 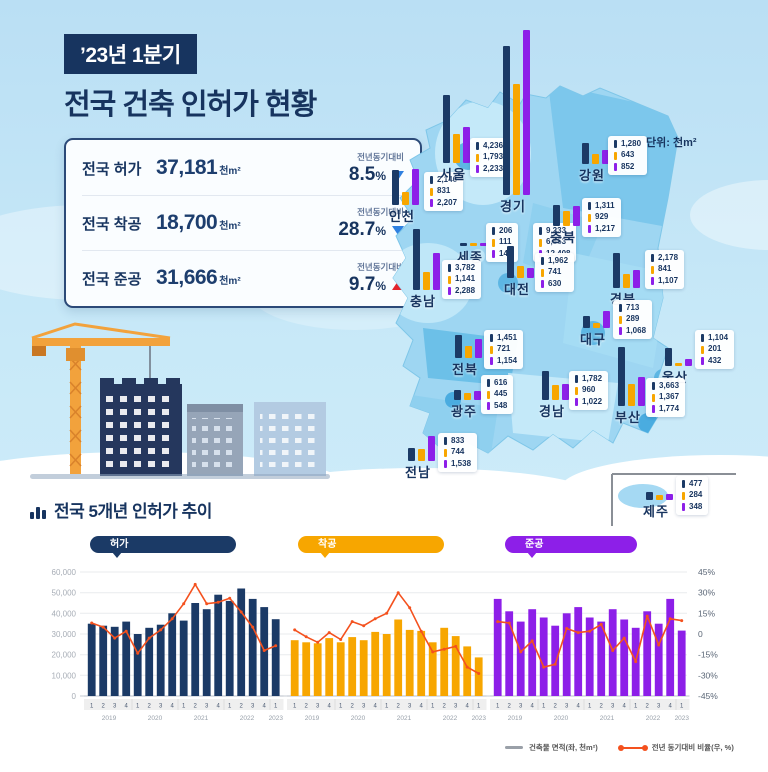 I want to click on region-value-row: 143, so click(x=502, y=254).